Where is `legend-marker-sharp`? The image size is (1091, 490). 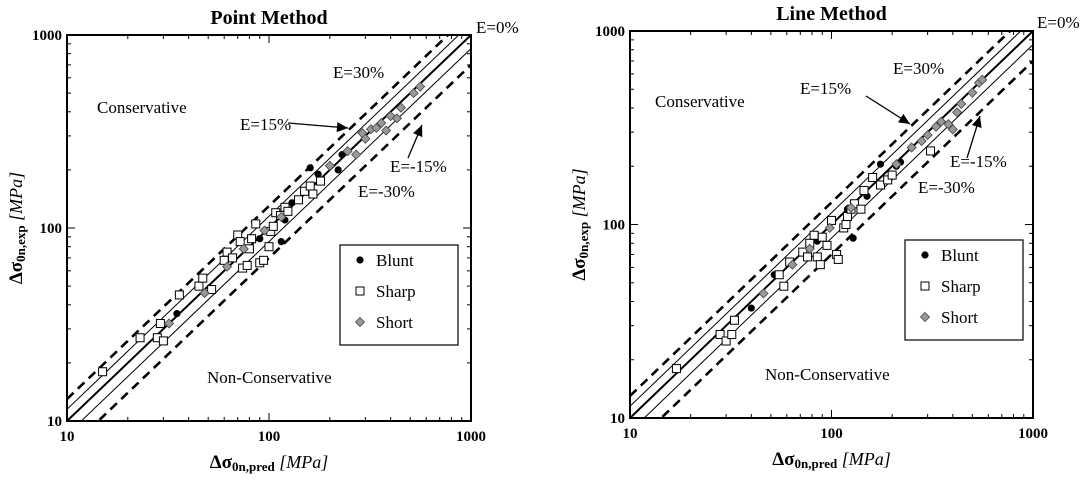
legend-marker-sharp is located at coordinates (360, 291).